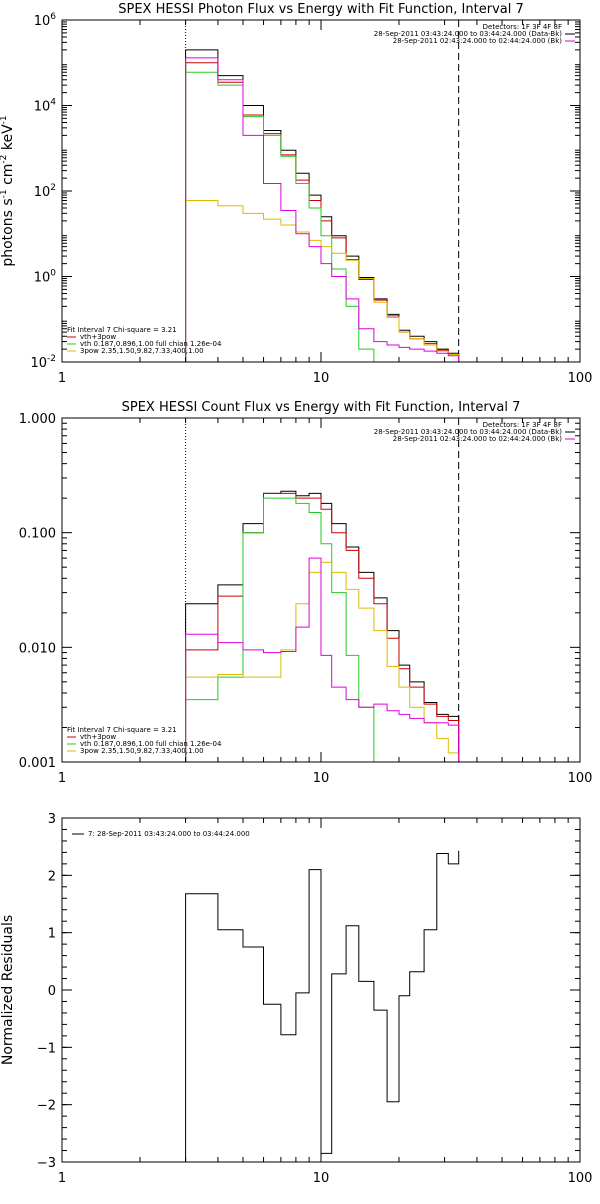 The height and width of the screenshot is (1204, 600). I want to click on y-tick-label: 10⁴, so click(45, 106).